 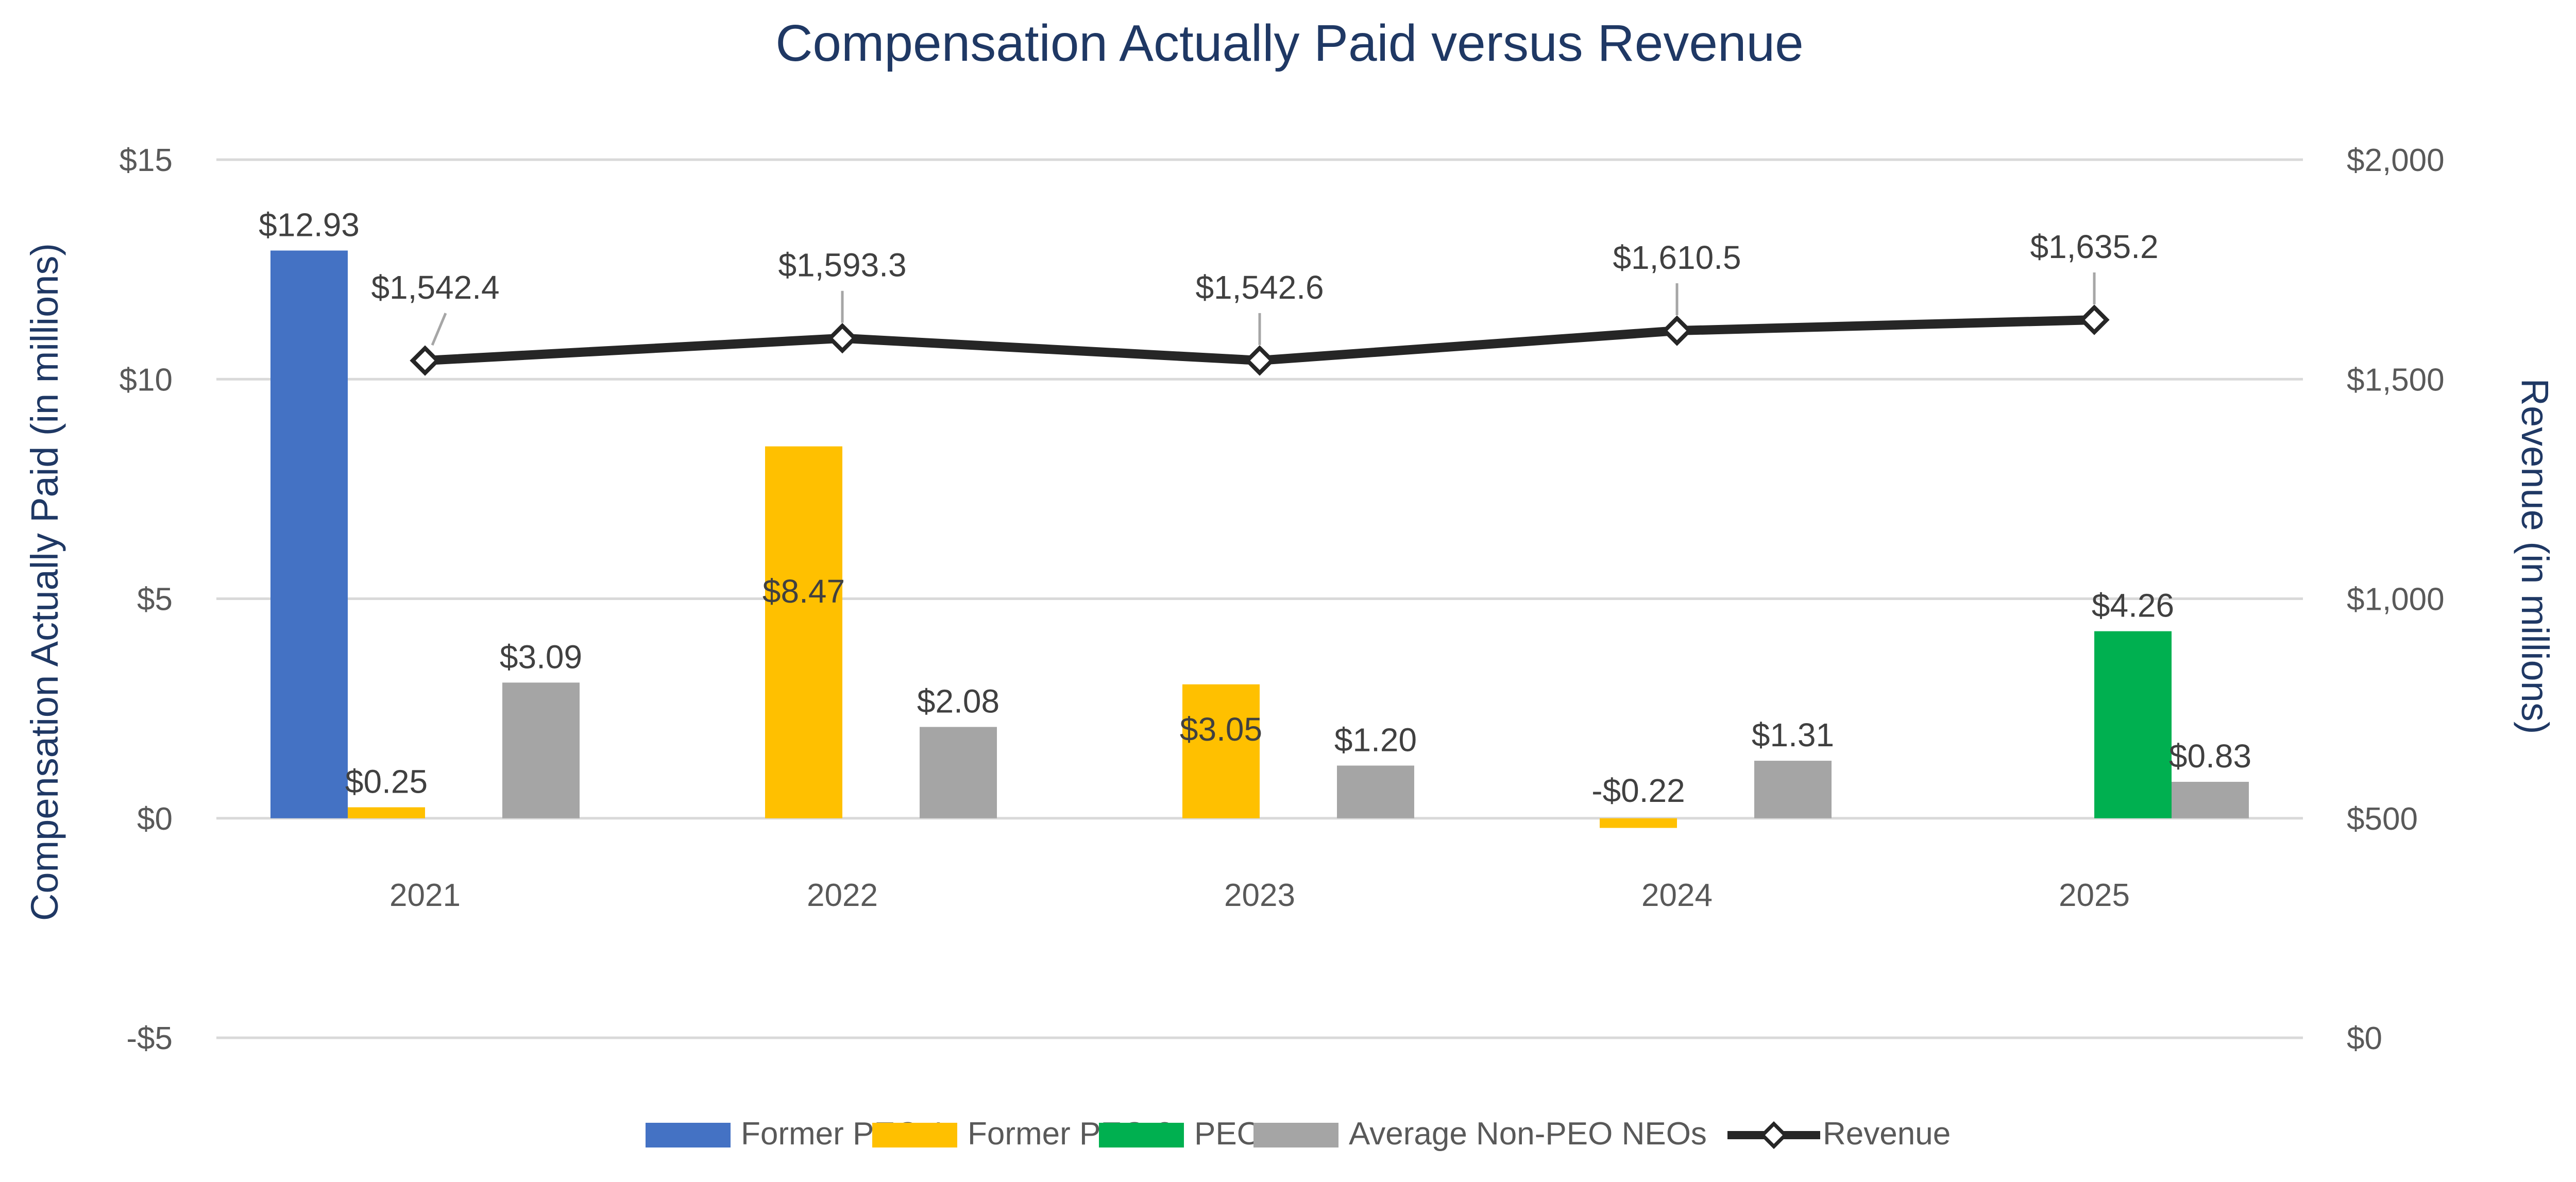 I want to click on bar-data-label: $3.05, so click(x=1221, y=729).